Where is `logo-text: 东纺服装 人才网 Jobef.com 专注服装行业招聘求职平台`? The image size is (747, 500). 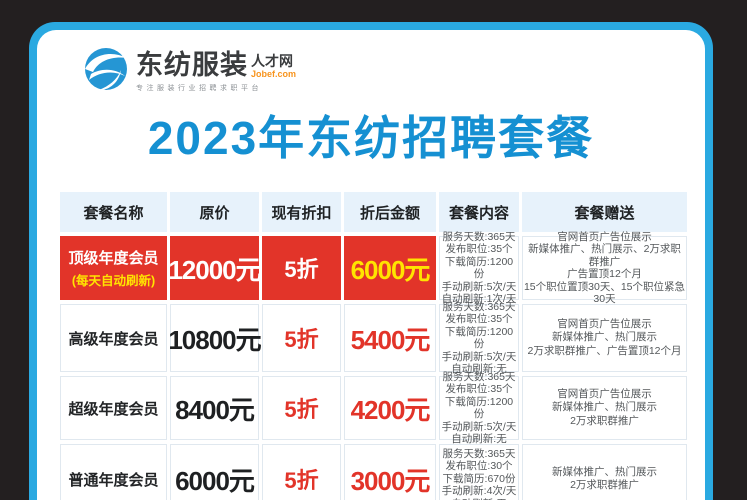 logo-text: 东纺服装 人才网 Jobef.com 专注服装行业招聘求职平台 is located at coordinates (216, 69).